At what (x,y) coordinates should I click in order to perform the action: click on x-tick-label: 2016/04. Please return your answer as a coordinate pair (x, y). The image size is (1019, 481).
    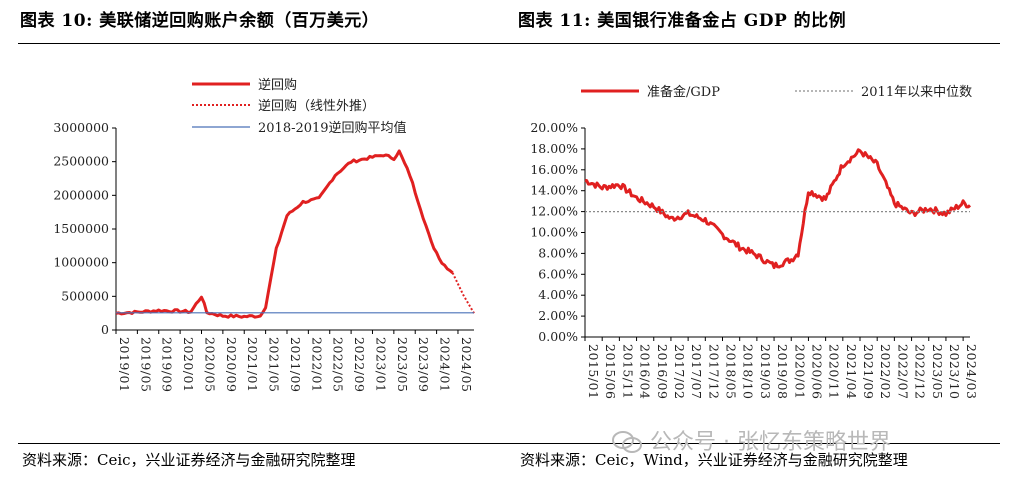
    Looking at the image, I should click on (645, 371).